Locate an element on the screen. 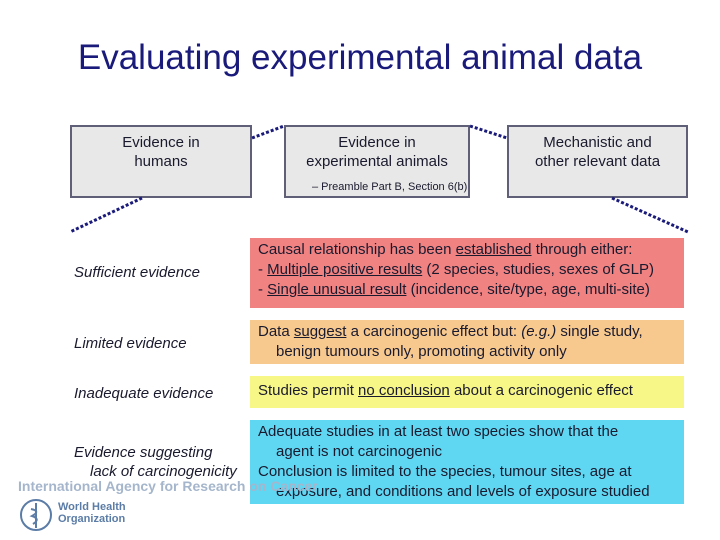  connector-humans-animals is located at coordinates (268, 132).